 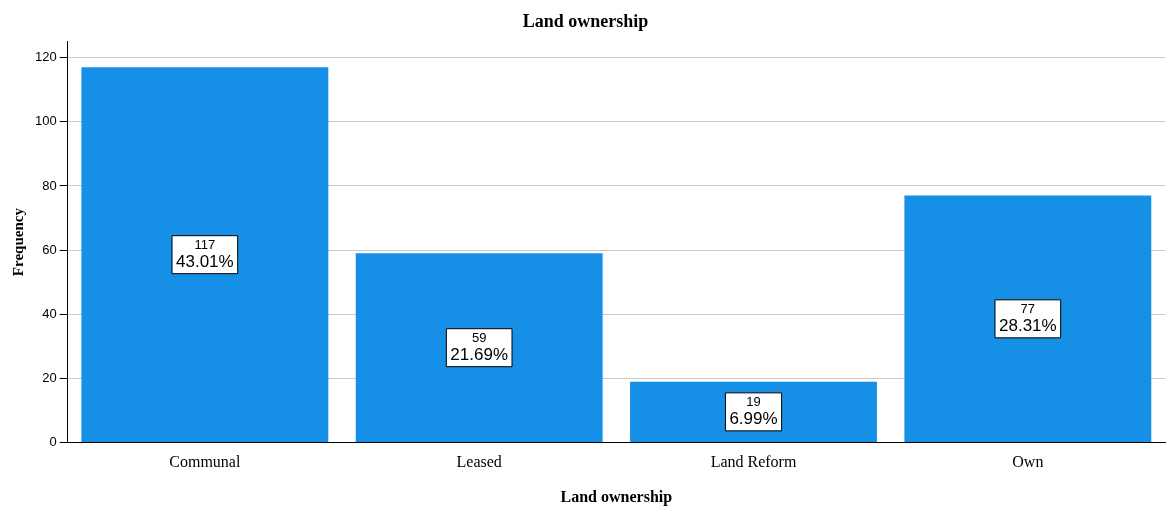 What do you see at coordinates (205, 462) in the screenshot?
I see `x-tick-label: Communal` at bounding box center [205, 462].